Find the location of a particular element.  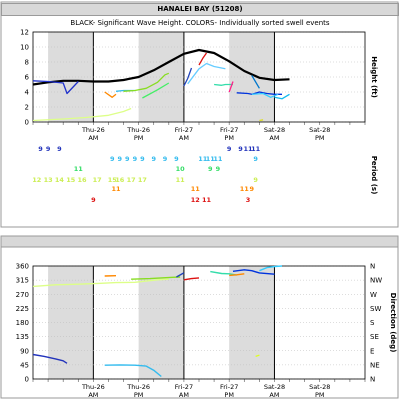

compass-tick-label: SW is located at coordinates (375, 309).